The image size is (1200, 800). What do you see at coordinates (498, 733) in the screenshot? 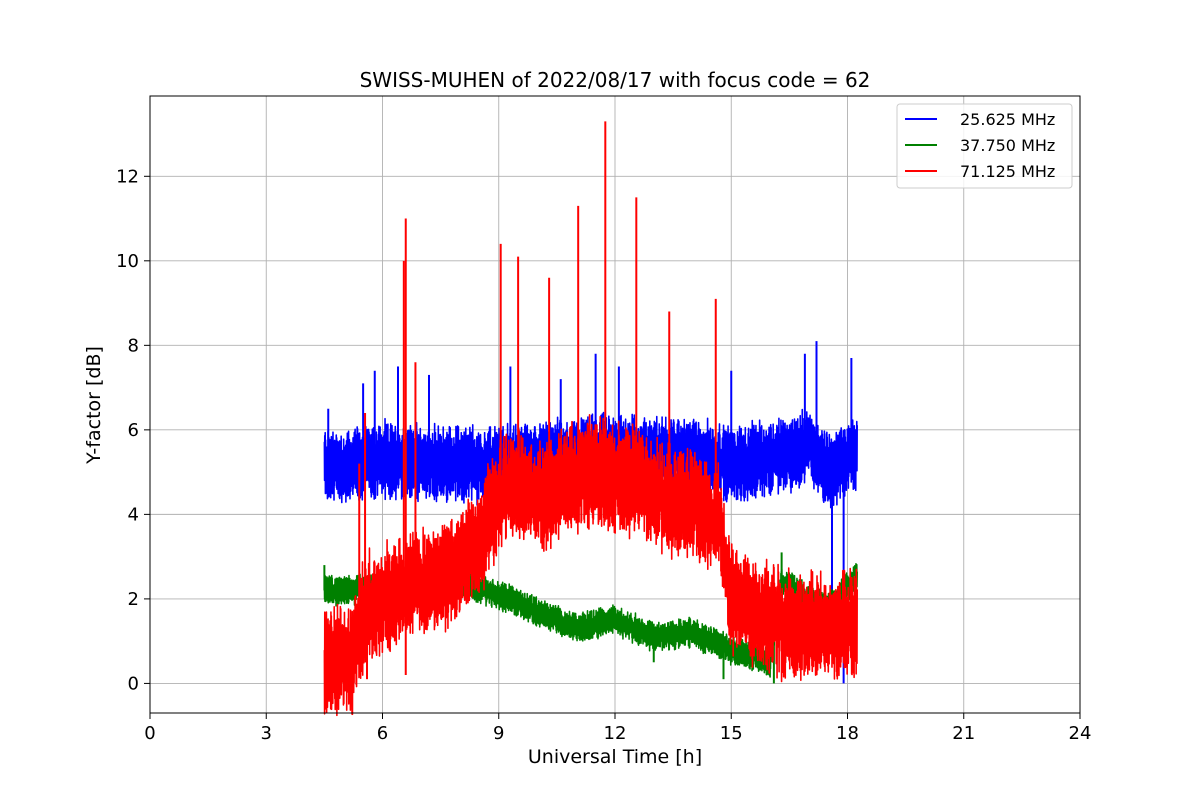
I see `x-tick-label: 9` at bounding box center [498, 733].